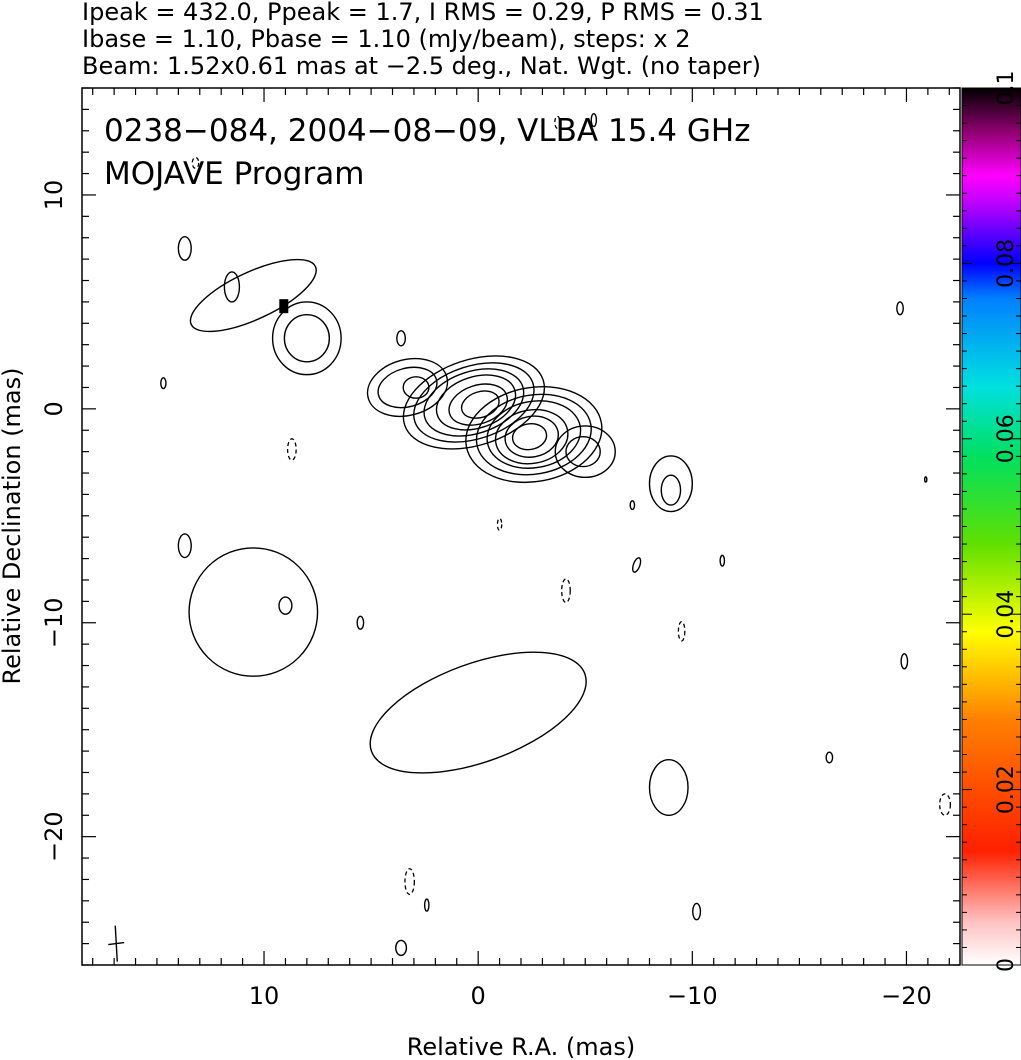  I want to click on polarization-pixel, so click(284, 306).